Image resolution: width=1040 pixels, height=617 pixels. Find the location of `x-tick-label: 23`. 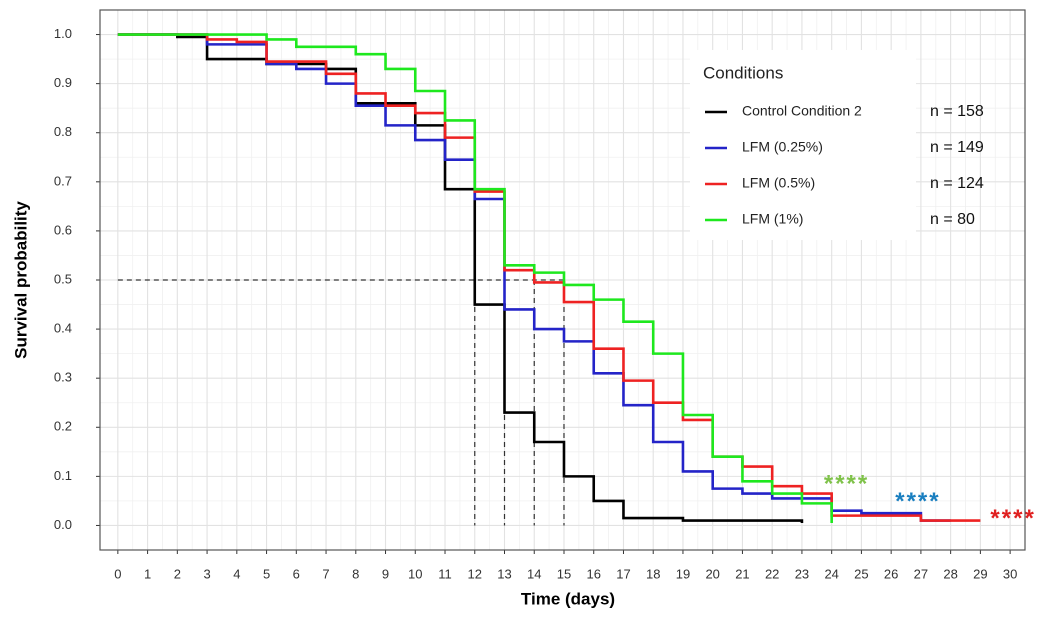

x-tick-label: 23 is located at coordinates (802, 573).